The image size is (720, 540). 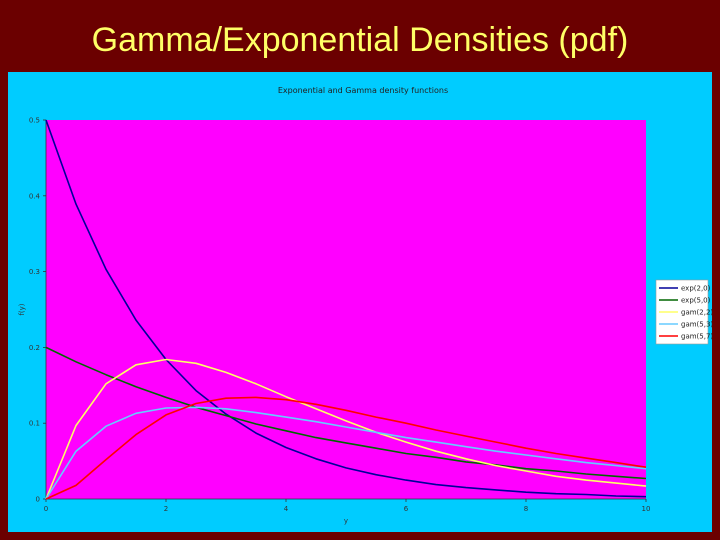 What do you see at coordinates (696, 289) in the screenshot?
I see `legend-label: exp(2,0)` at bounding box center [696, 289].